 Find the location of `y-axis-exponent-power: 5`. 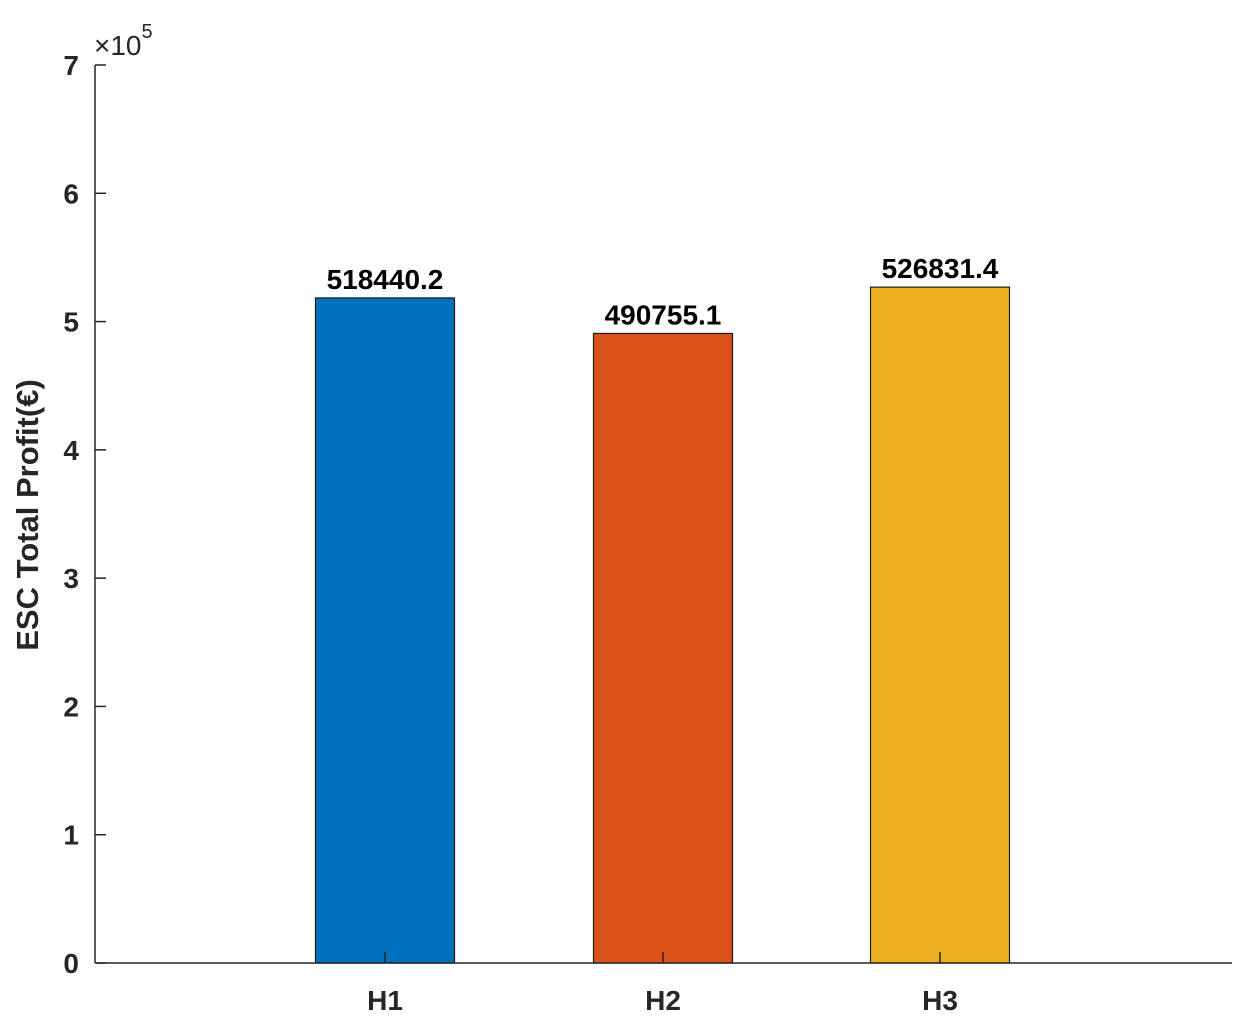

y-axis-exponent-power: 5 is located at coordinates (147, 32).